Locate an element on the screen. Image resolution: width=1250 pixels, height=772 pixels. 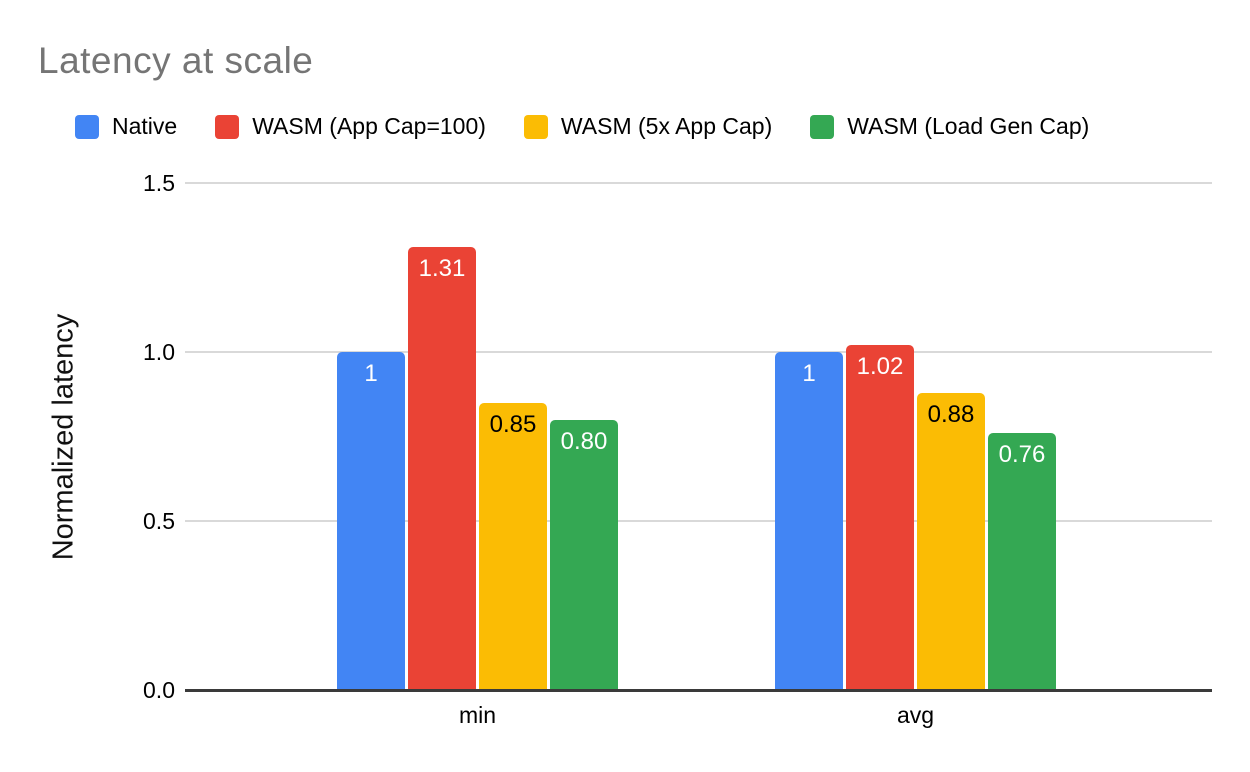
legend-item: WASM (5x App Cap) is located at coordinates (648, 126).